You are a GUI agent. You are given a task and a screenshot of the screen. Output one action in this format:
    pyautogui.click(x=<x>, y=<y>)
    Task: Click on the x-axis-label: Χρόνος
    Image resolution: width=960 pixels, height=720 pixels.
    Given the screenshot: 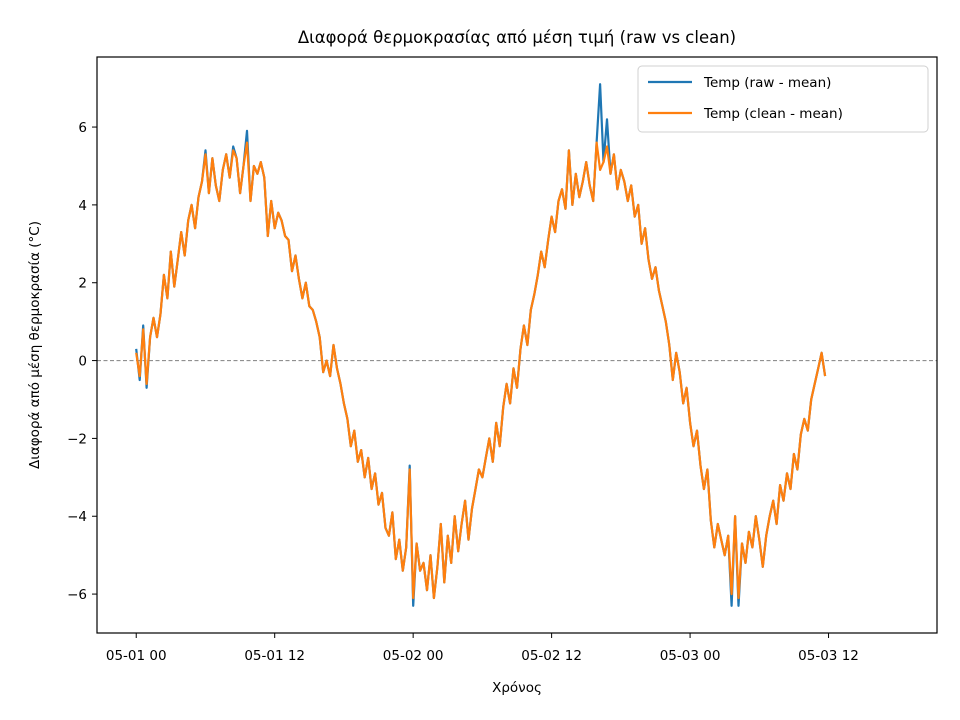 What is the action you would take?
    pyautogui.click(x=517, y=688)
    